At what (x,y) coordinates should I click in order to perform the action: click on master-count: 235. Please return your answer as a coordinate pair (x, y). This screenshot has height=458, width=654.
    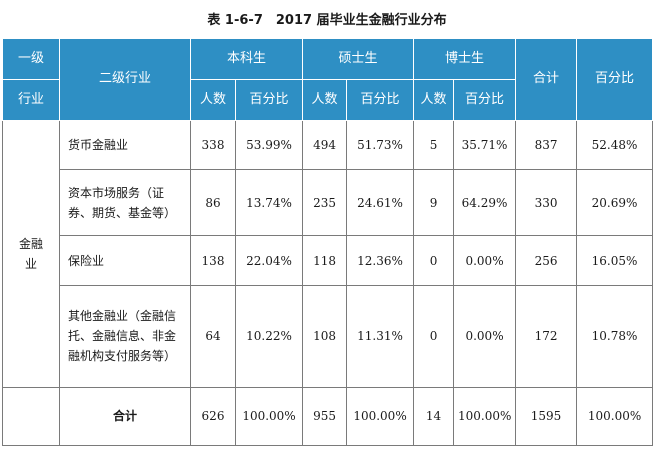
    Looking at the image, I should click on (325, 203).